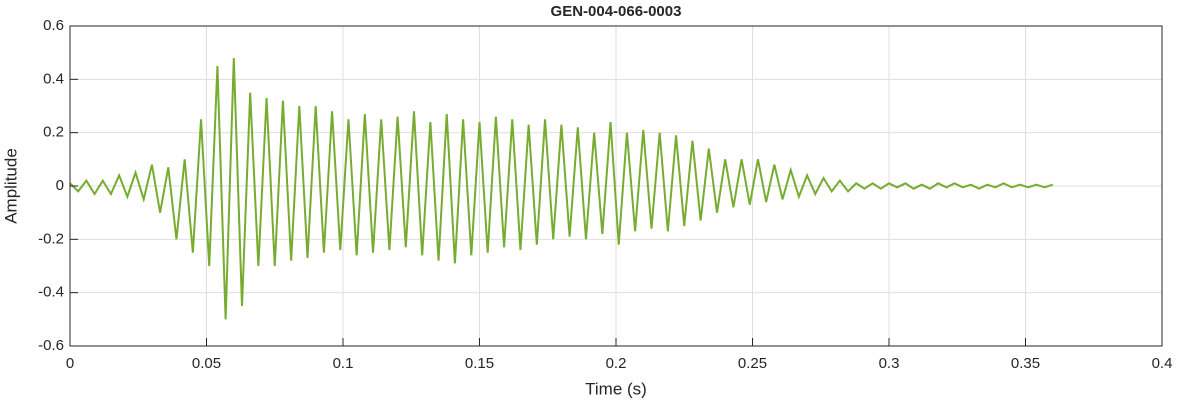  I want to click on x-tick-label: 0, so click(70, 363).